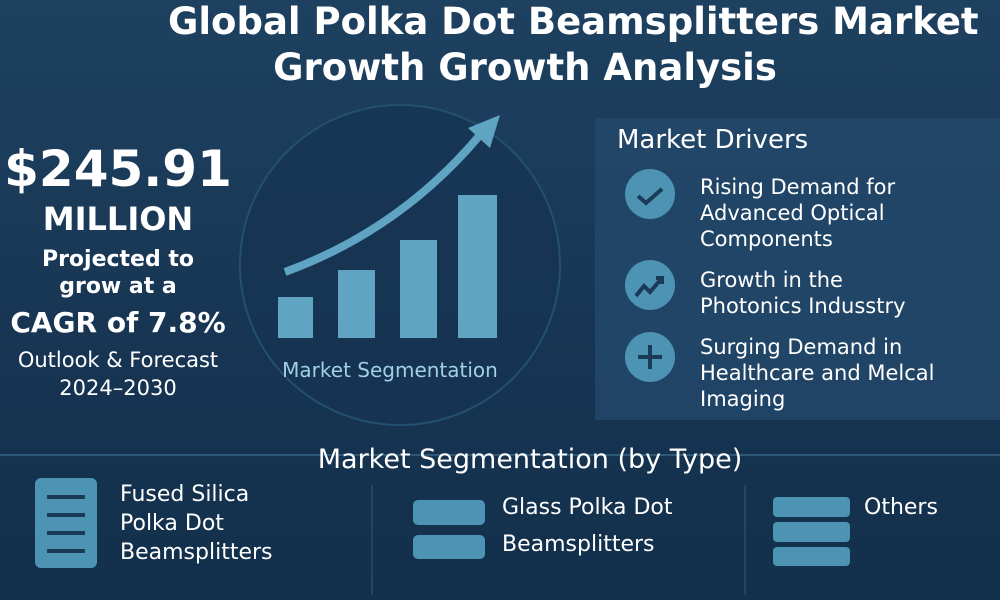  What do you see at coordinates (66, 524) in the screenshot?
I see `icon-lines` at bounding box center [66, 524].